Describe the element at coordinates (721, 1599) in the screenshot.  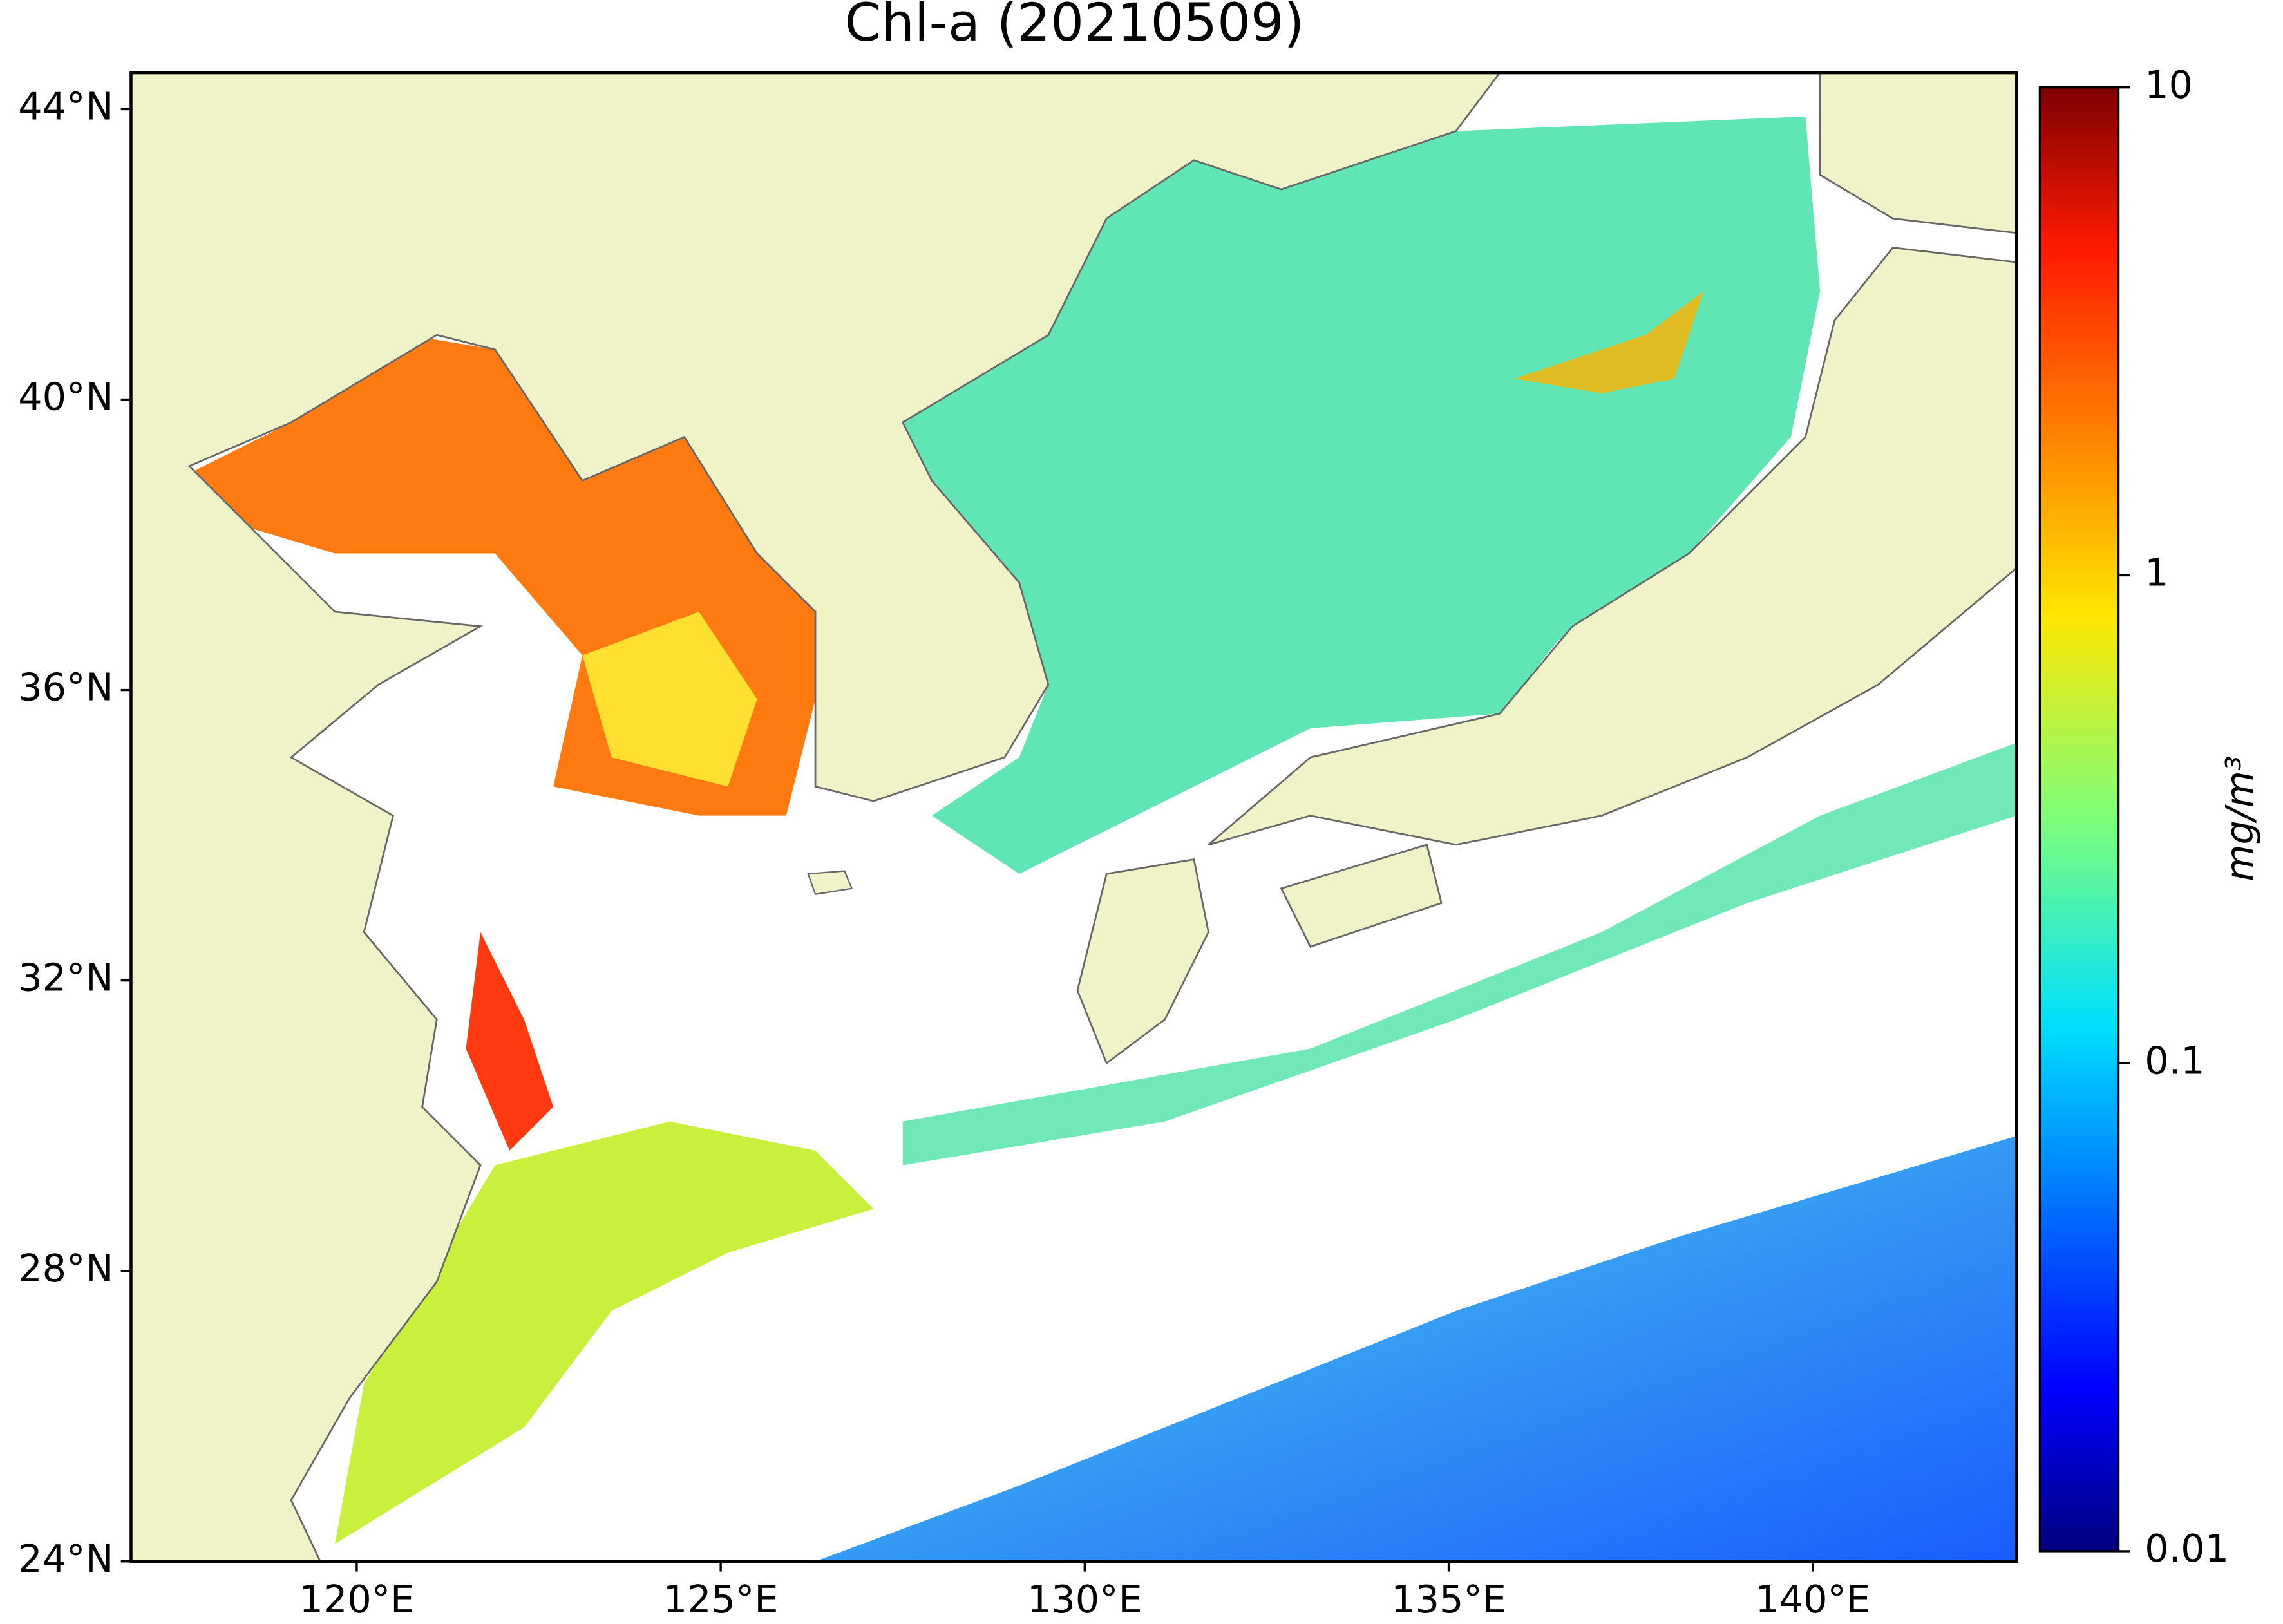
I see `x-tick-label: 125°E` at that location.